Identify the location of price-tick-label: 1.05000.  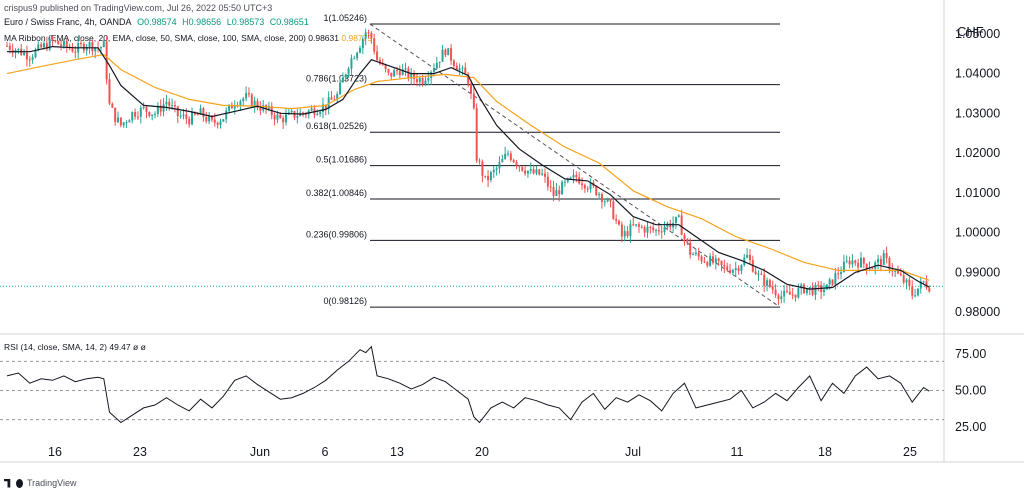
(977, 34).